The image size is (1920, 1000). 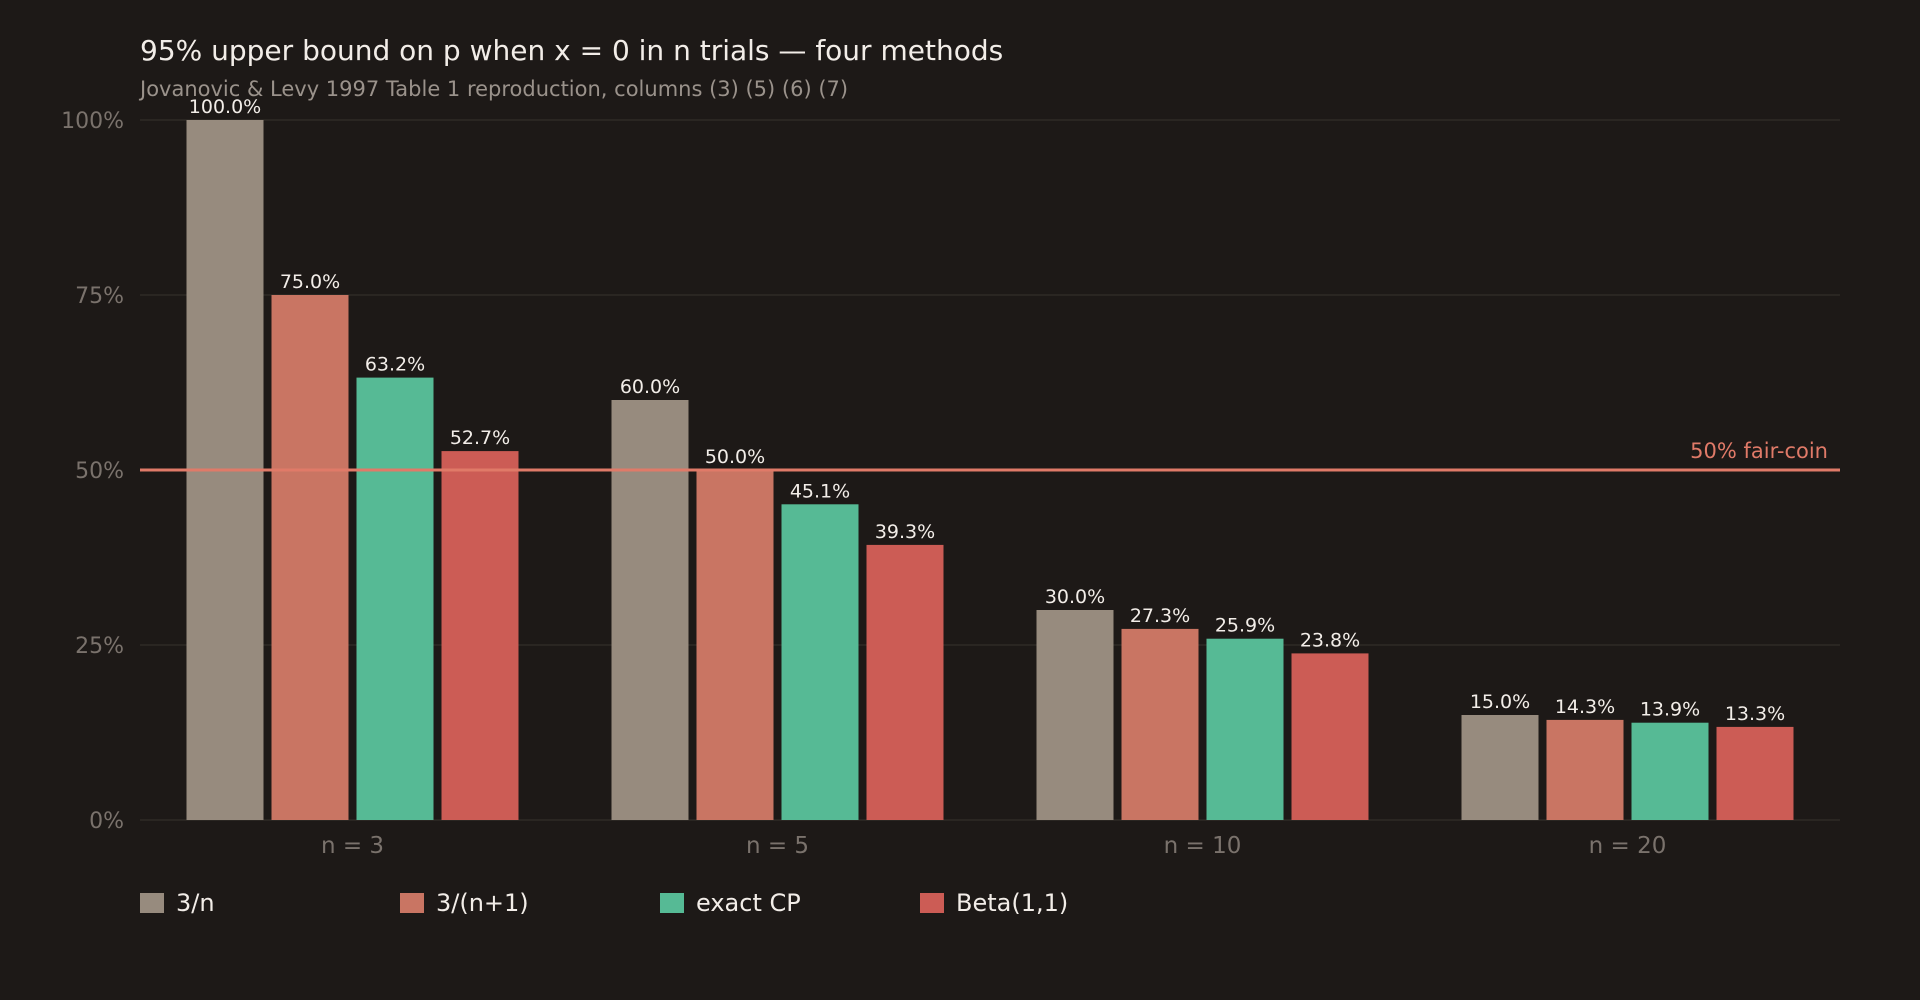 I want to click on x-tick-label: n = 10, so click(x=1203, y=846).